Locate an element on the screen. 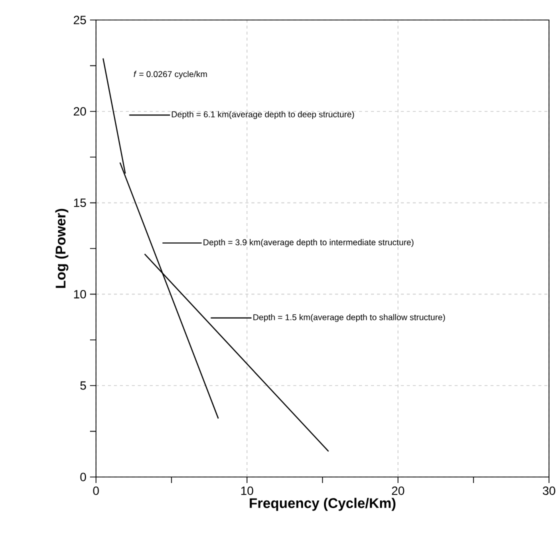  y-tick-label: 15 is located at coordinates (80, 202).